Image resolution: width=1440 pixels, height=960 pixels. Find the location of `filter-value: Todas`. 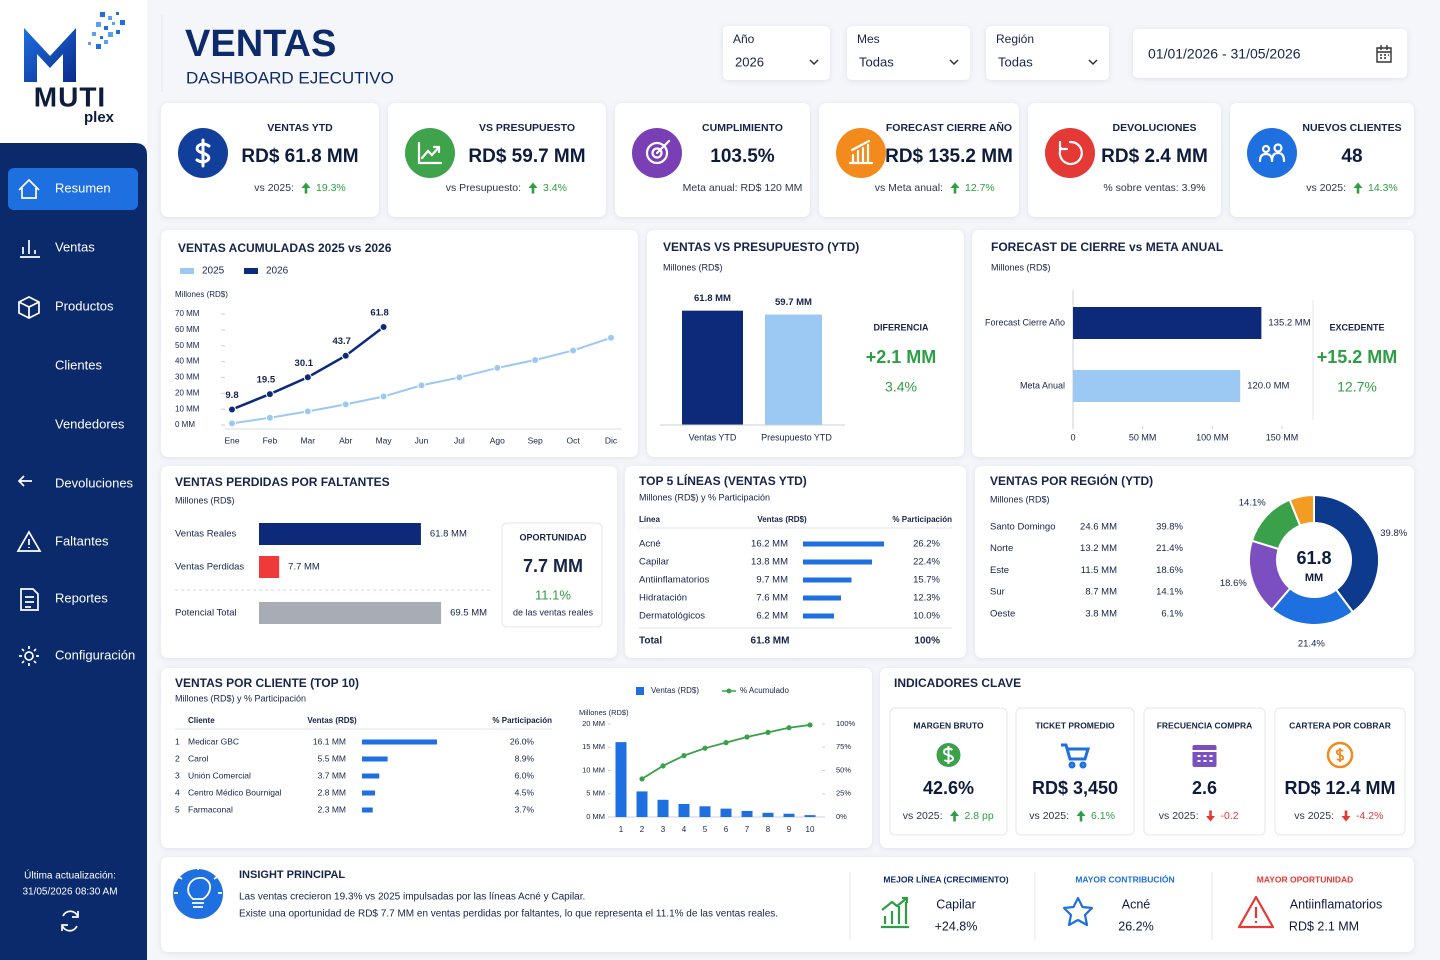

filter-value: Todas is located at coordinates (1015, 61).